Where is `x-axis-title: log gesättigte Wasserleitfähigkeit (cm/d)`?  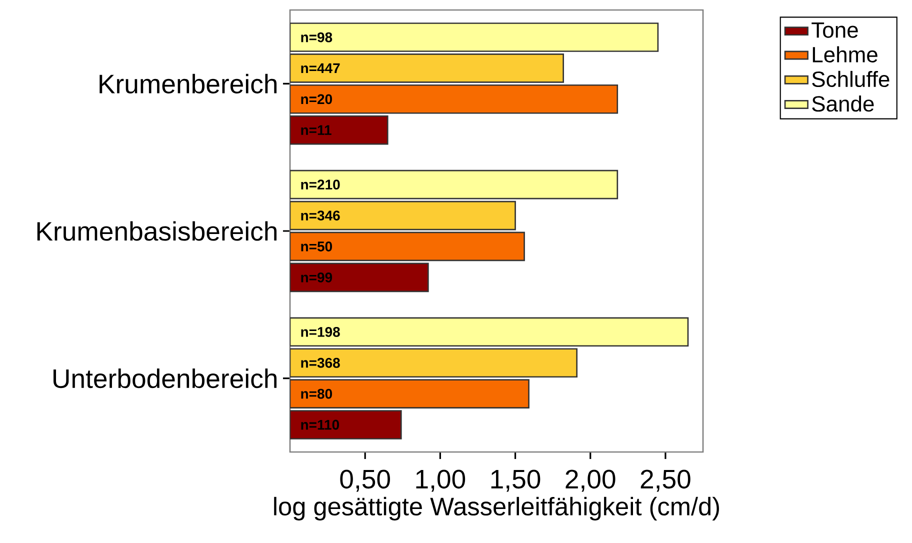
x-axis-title: log gesättigte Wasserleitfähigkeit (cm/d) is located at coordinates (496, 508).